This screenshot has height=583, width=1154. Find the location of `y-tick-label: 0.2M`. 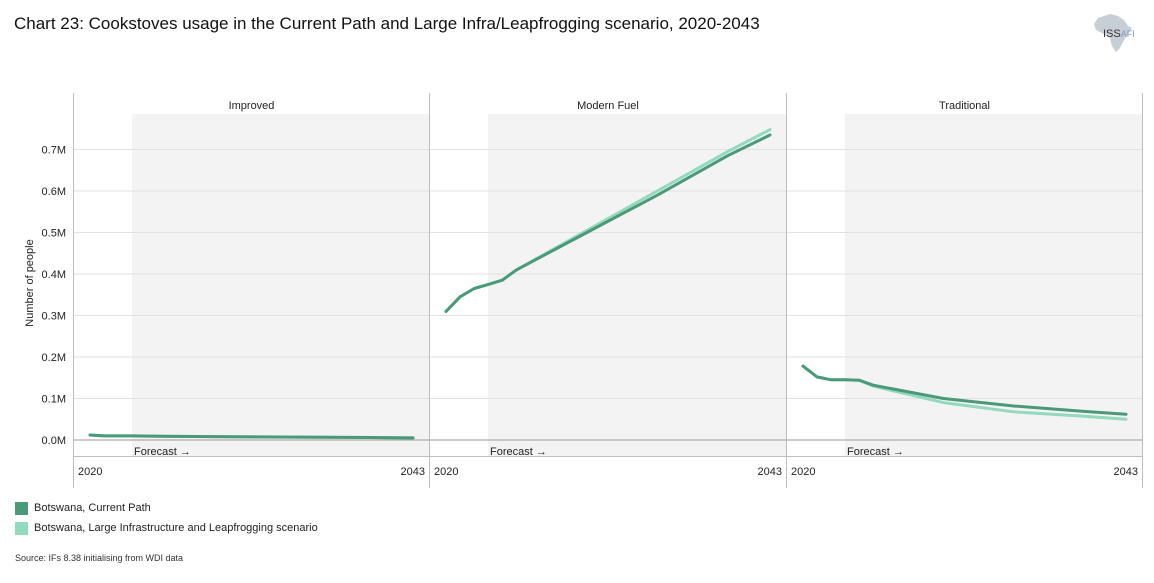

y-tick-label: 0.2M is located at coordinates (54, 358).